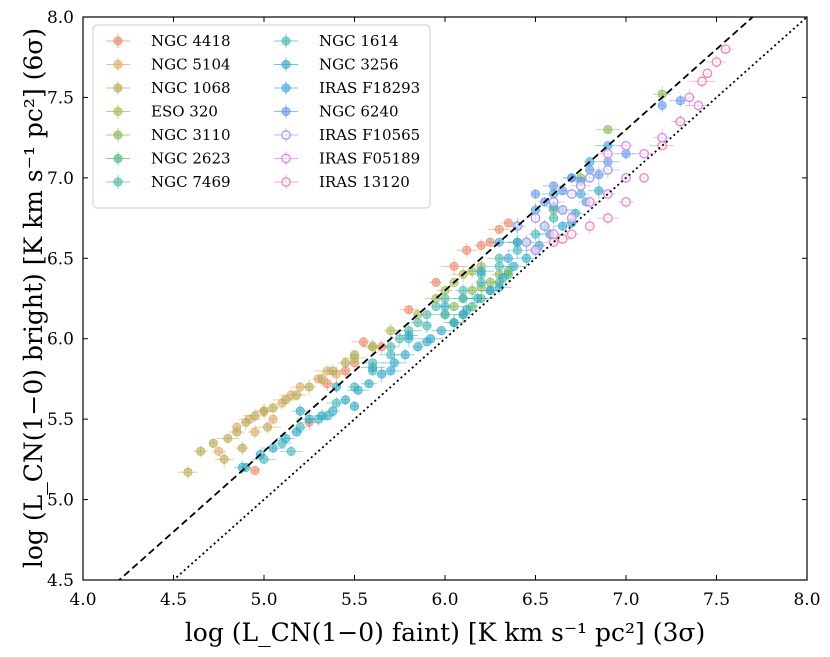  I want to click on legend-label: NGC 1614, so click(359, 41).